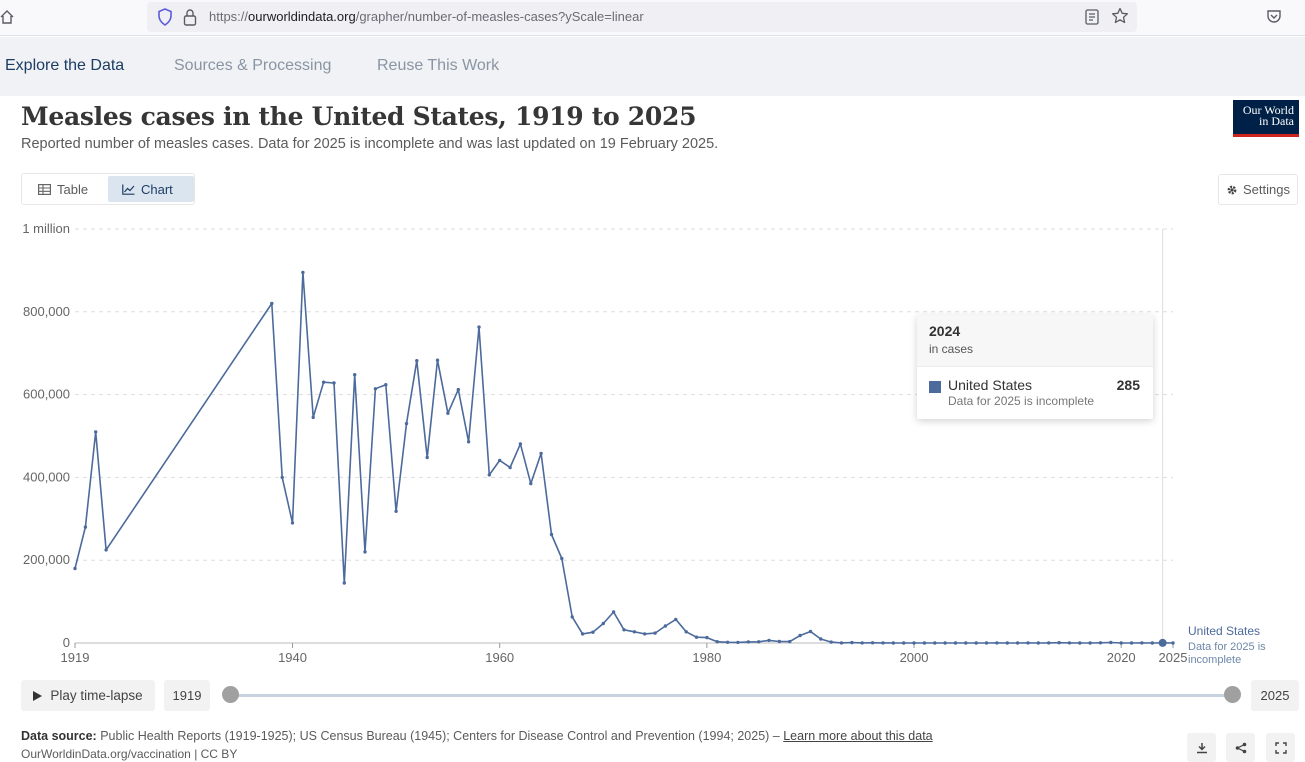 The height and width of the screenshot is (762, 1305). Describe the element at coordinates (1280, 747) in the screenshot. I see `fullscreen-button` at that location.